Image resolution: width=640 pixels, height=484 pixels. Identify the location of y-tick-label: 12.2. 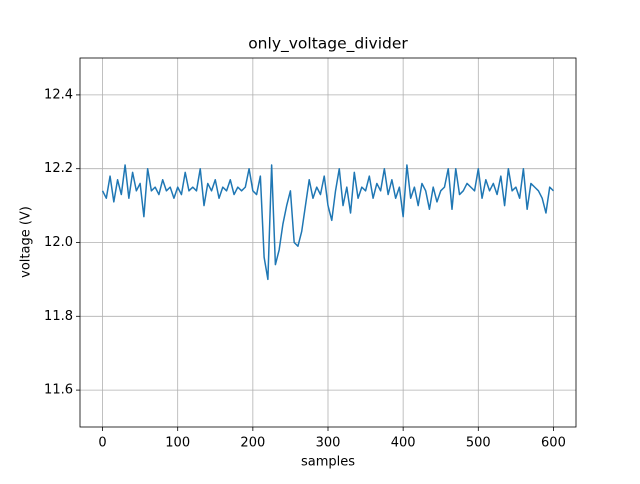
(58, 168).